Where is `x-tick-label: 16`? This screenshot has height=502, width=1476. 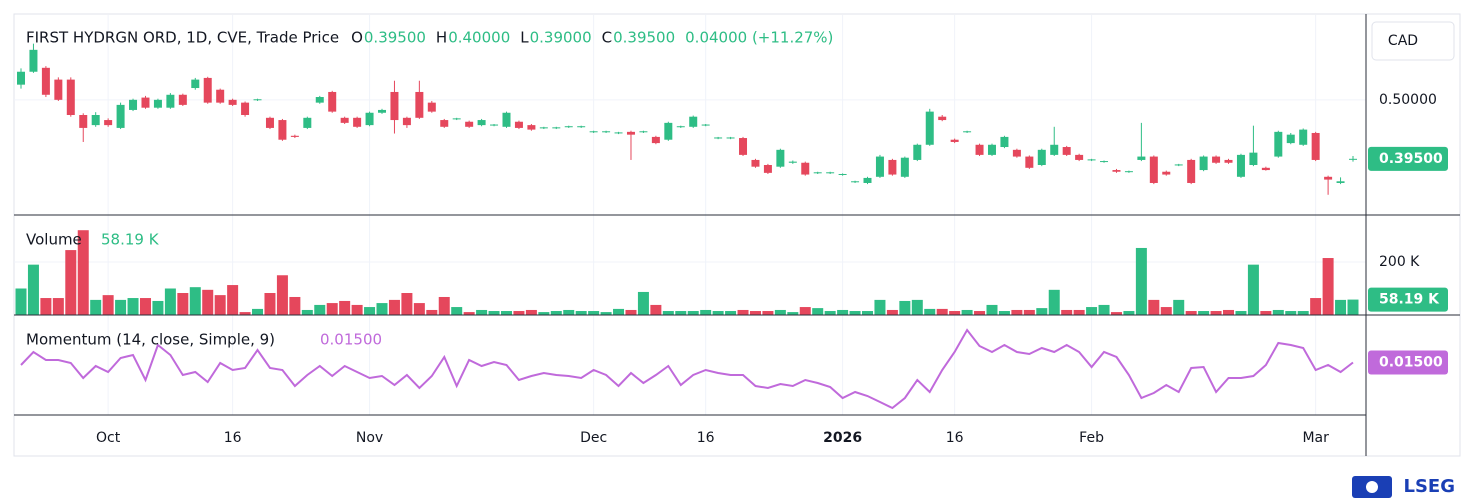
x-tick-label: 16 is located at coordinates (706, 438).